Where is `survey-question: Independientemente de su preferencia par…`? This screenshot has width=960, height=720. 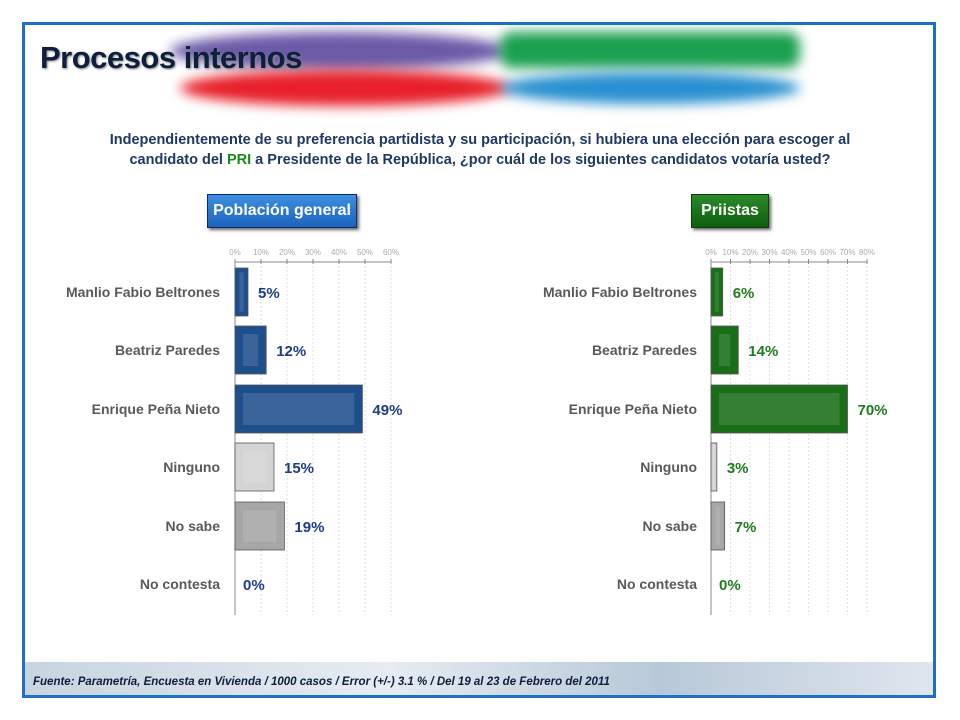
survey-question: Independientemente de su preferencia par… is located at coordinates (480, 150).